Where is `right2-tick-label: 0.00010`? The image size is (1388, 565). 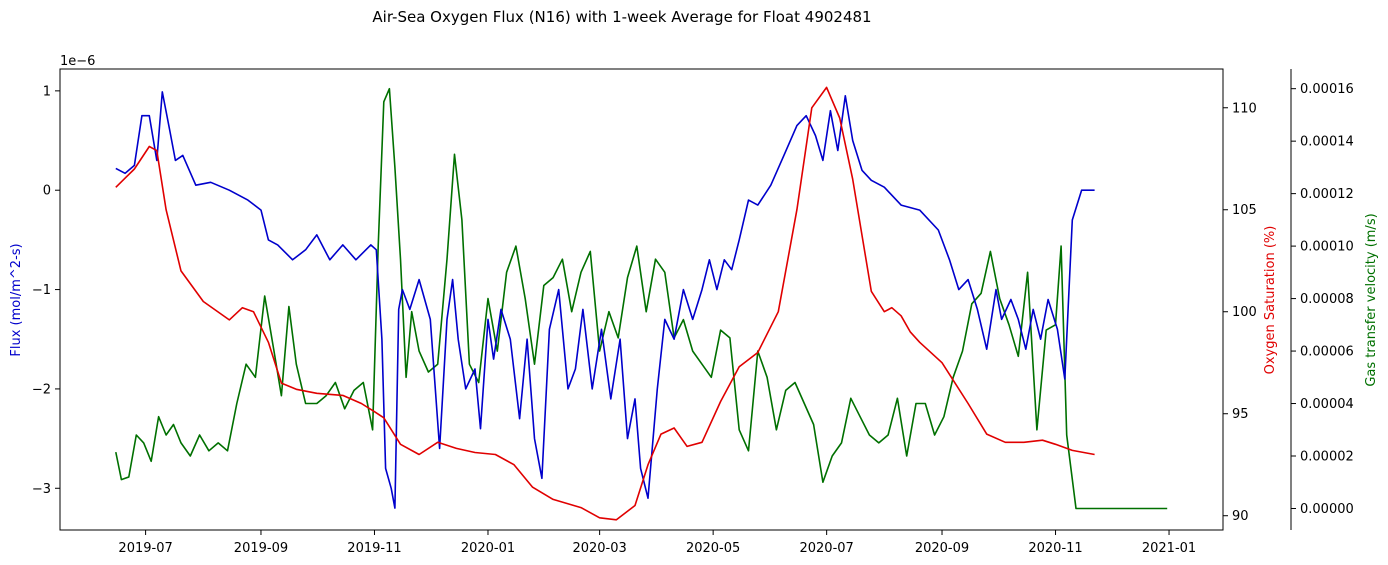 right2-tick-label: 0.00010 is located at coordinates (1327, 247).